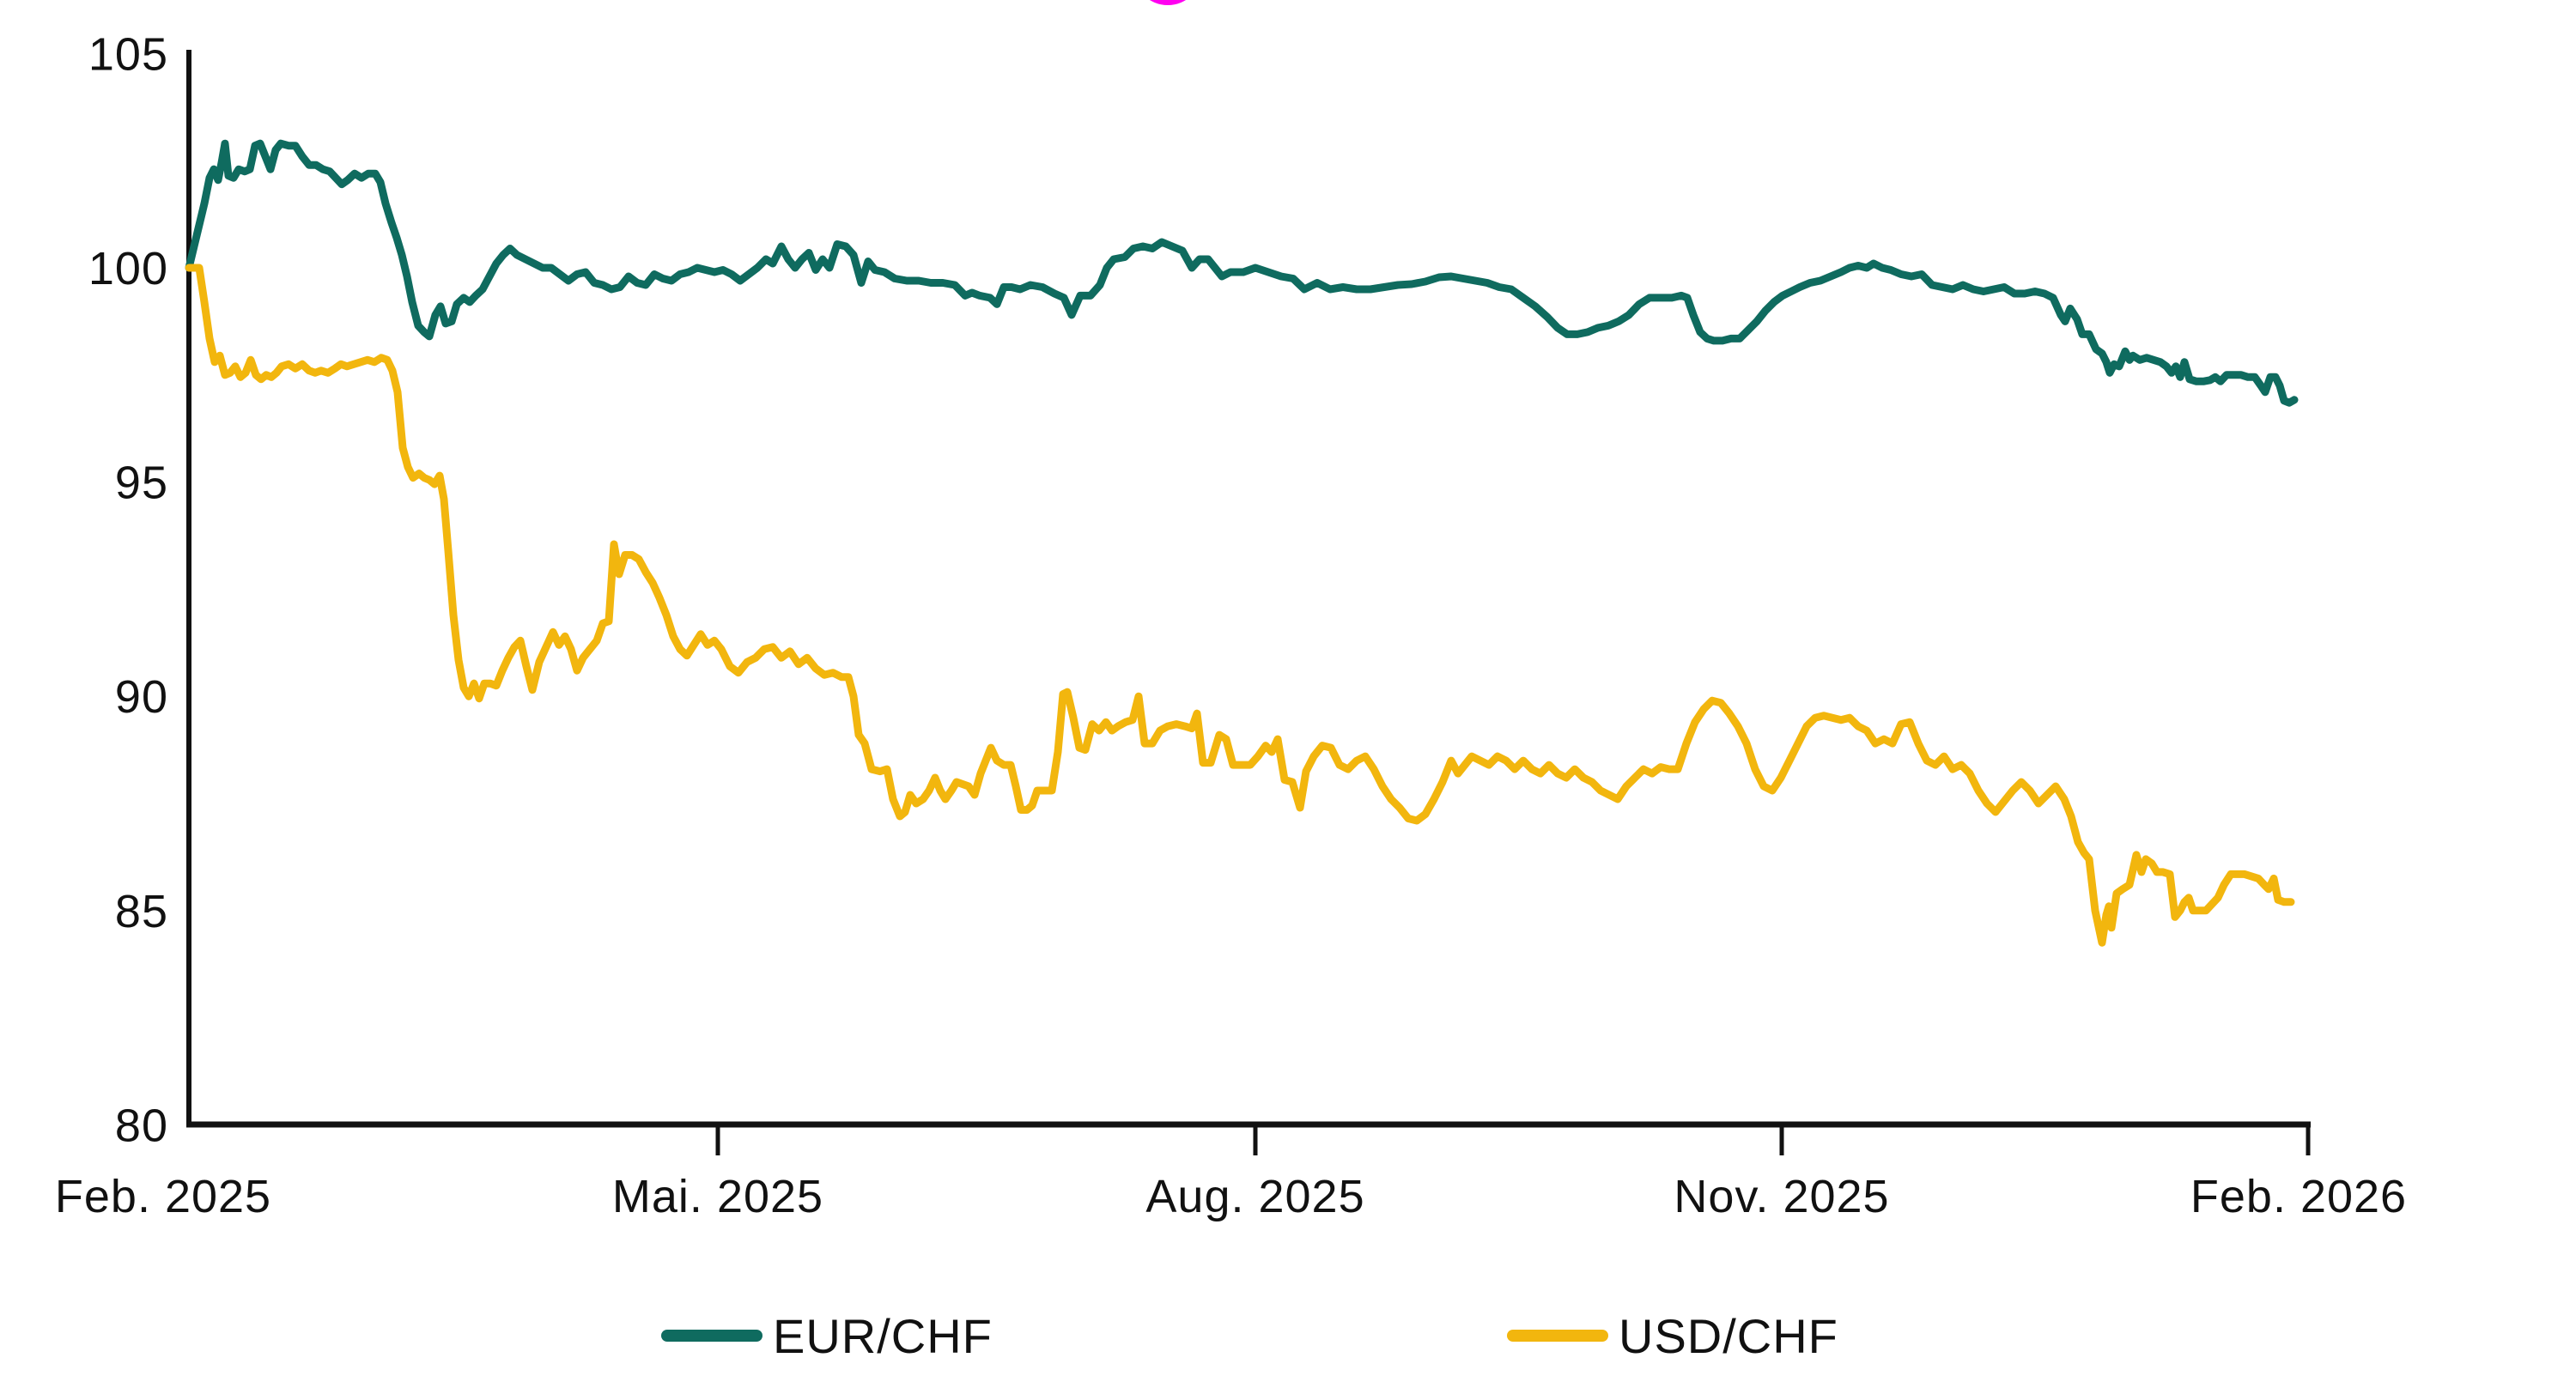 The height and width of the screenshot is (1376, 2576). I want to click on y-tick-label-100: 100, so click(128, 268).